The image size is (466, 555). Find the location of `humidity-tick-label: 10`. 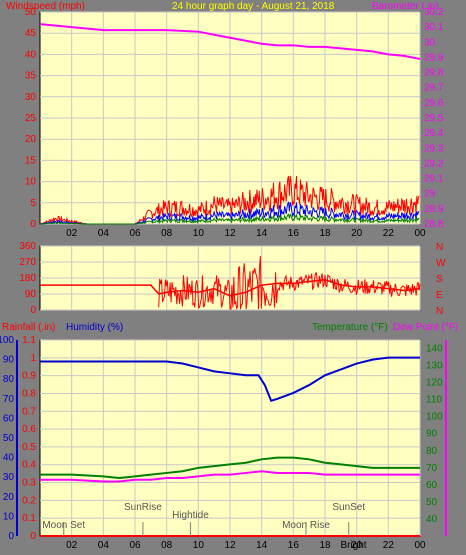

humidity-tick-label: 10 is located at coordinates (9, 516).